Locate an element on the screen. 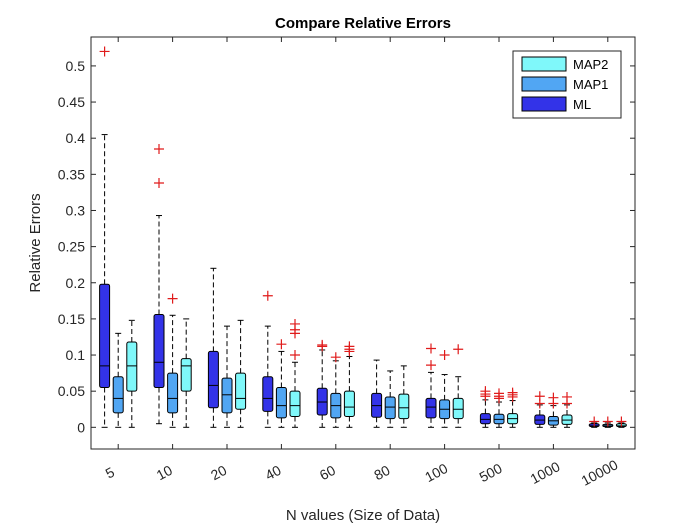  y-tick-label: 0.1 is located at coordinates (76, 355).